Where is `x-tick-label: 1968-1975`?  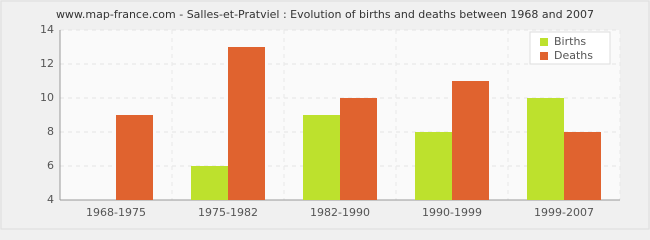 x-tick-label: 1968-1975 is located at coordinates (116, 212).